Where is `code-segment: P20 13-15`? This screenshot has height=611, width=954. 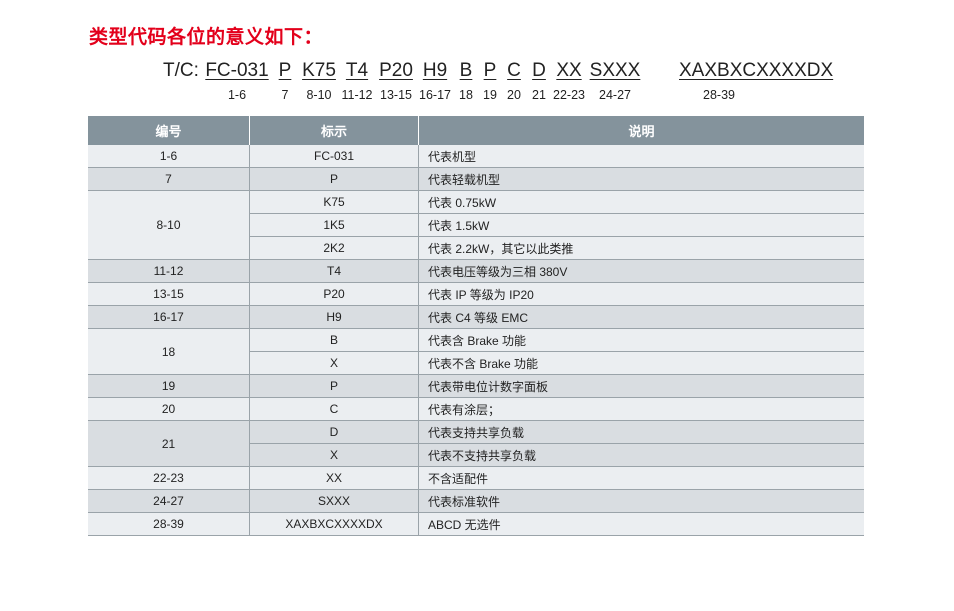 code-segment: P20 13-15 is located at coordinates (396, 81).